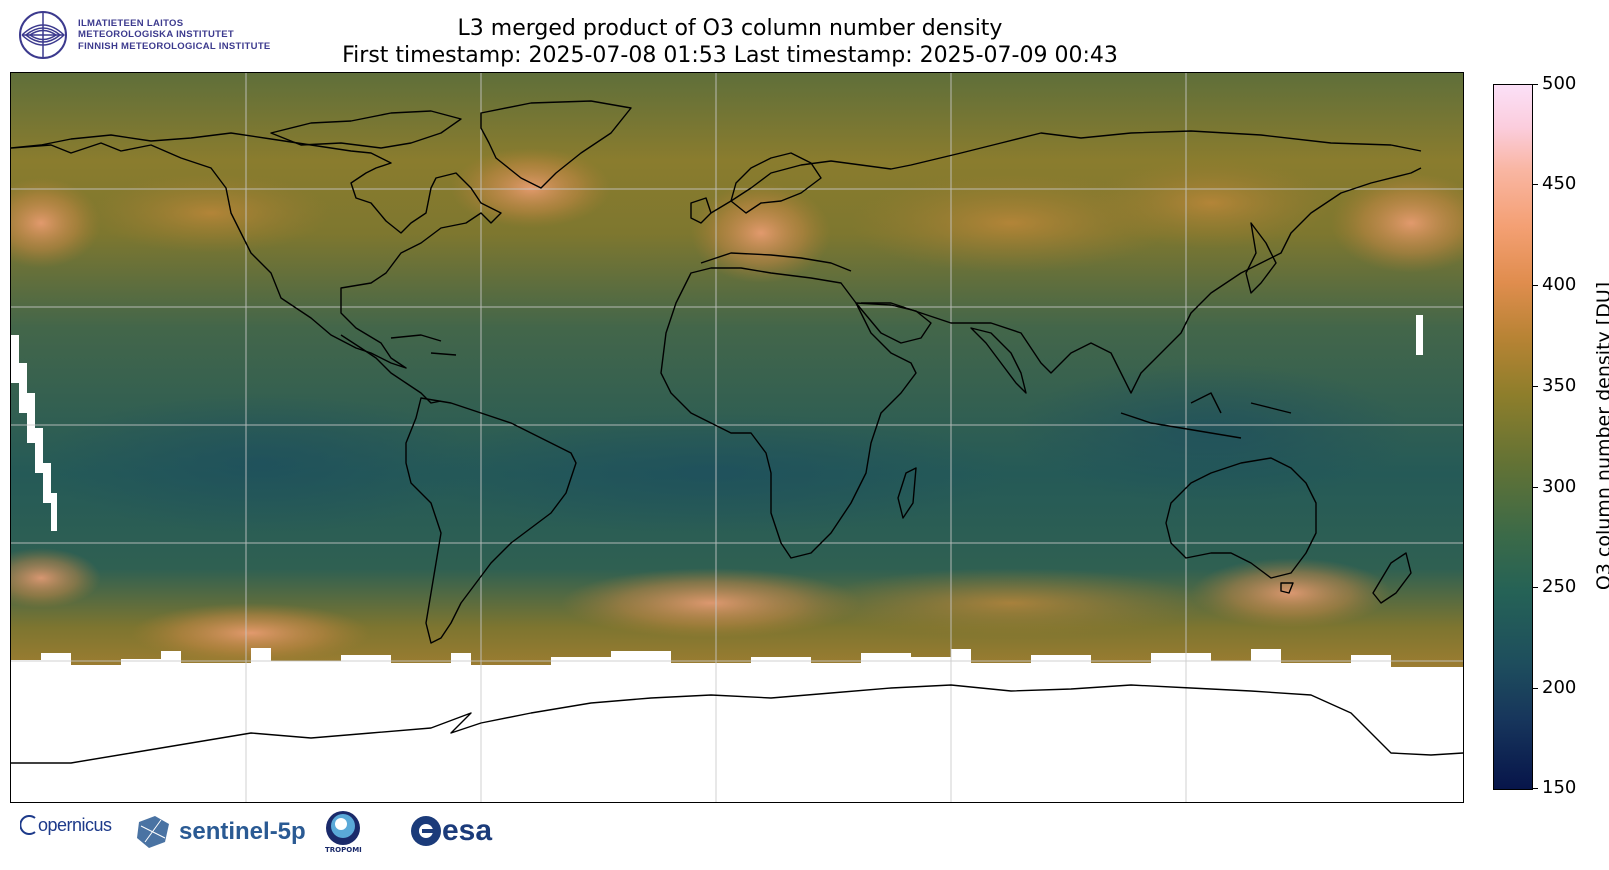 The height and width of the screenshot is (870, 1609). I want to click on colorbar-tick-label-450: 450, so click(1559, 183).